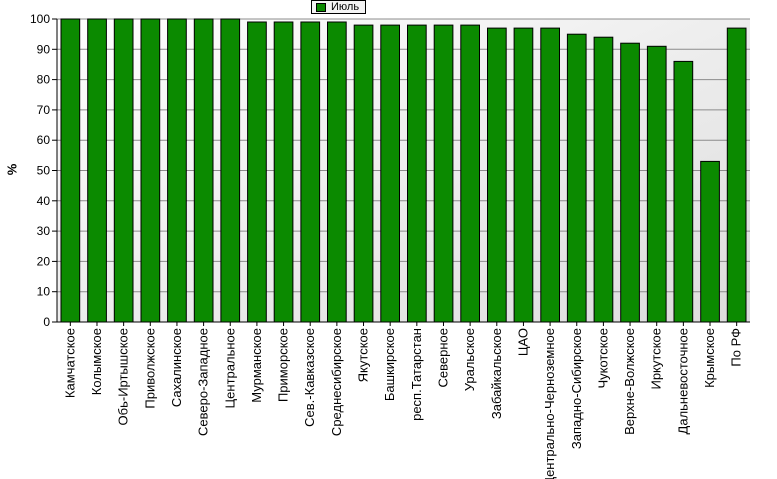 The image size is (777, 479). I want to click on x-tick-label: респ.Татарстан, so click(416, 374).